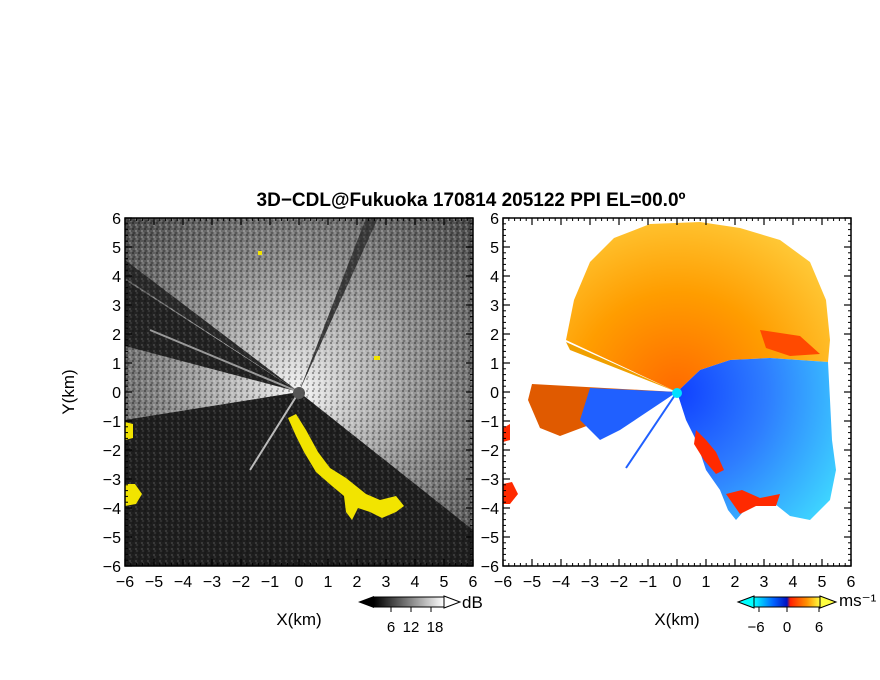 The height and width of the screenshot is (680, 880). What do you see at coordinates (806, 613) in the screenshot?
I see `right-colorbar: −6 0 6 ms⁻¹` at bounding box center [806, 613].